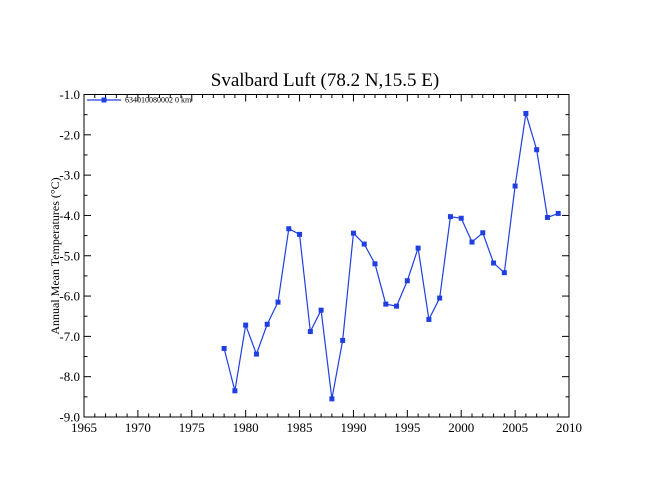 This screenshot has width=650, height=502. I want to click on y-tick-label: -3.0, so click(69, 175).